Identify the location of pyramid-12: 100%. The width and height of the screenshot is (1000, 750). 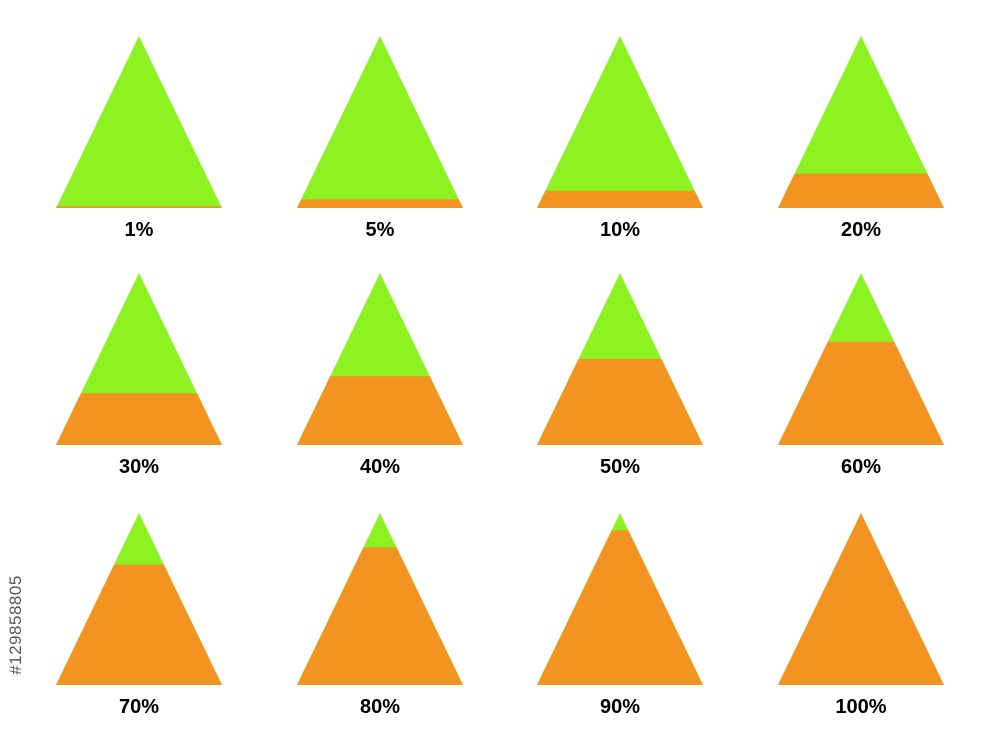
(861, 615).